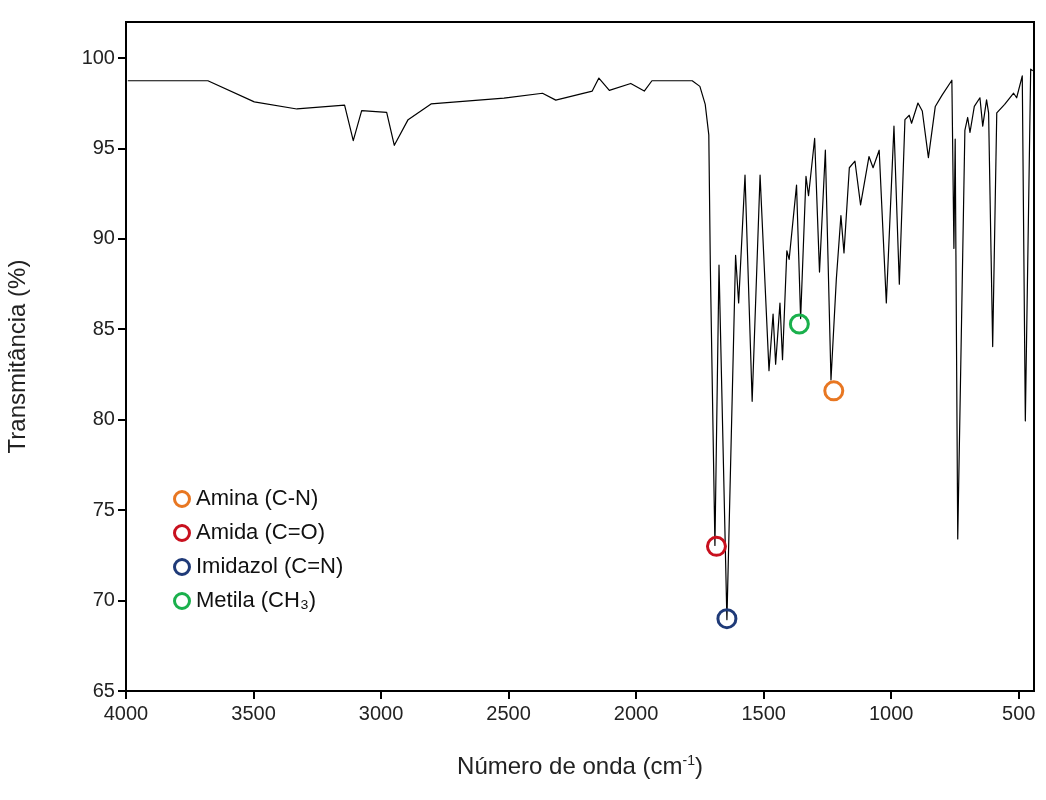  I want to click on legend-label: Amina (C-N), so click(257, 498).